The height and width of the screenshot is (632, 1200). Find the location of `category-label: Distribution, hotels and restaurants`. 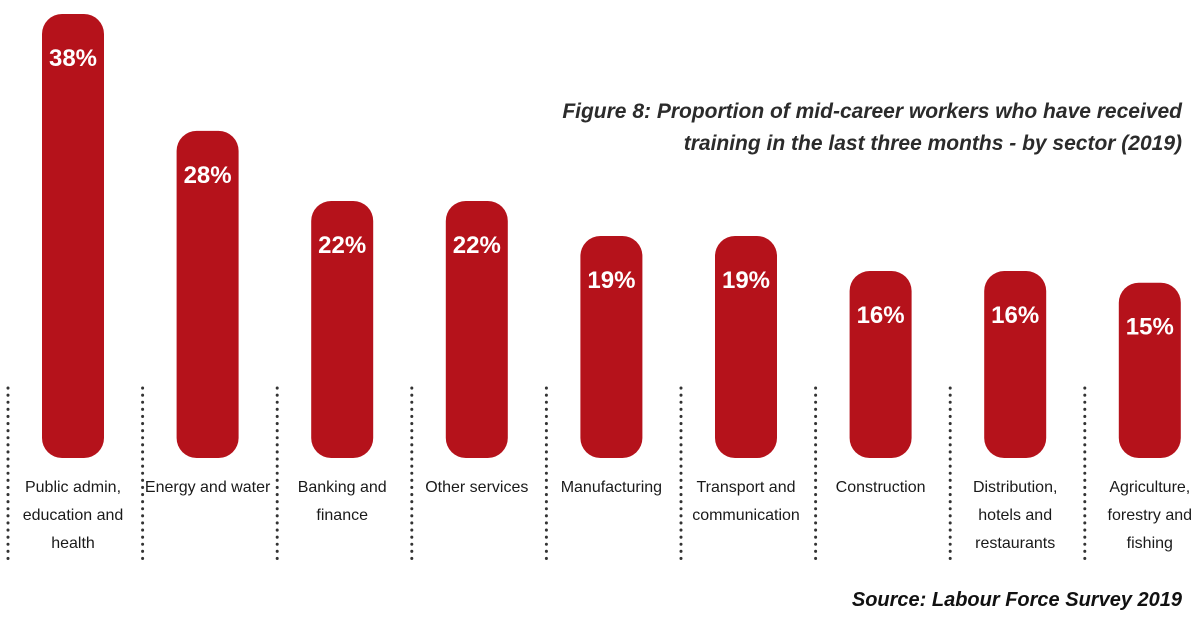

category-label: Distribution, hotels and restaurants is located at coordinates (1015, 515).